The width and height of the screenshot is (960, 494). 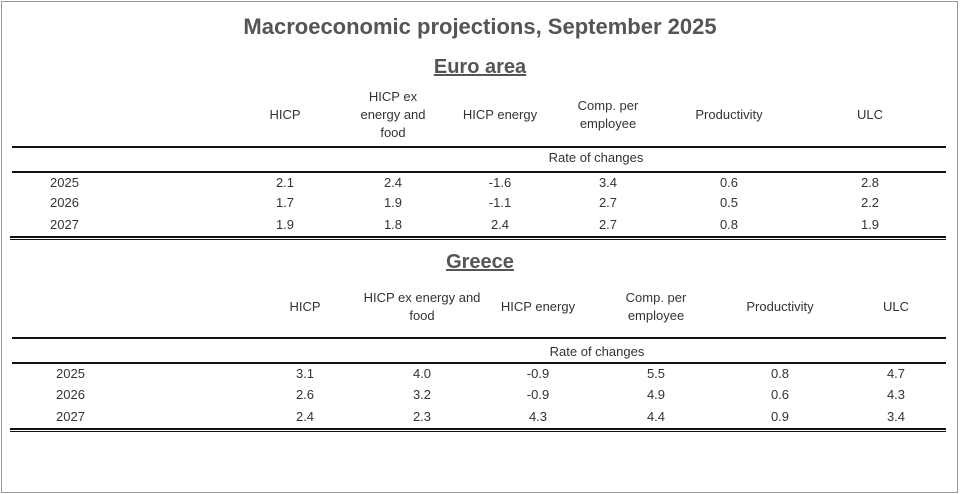 What do you see at coordinates (870, 202) in the screenshot?
I see `table-cell: 2.2` at bounding box center [870, 202].